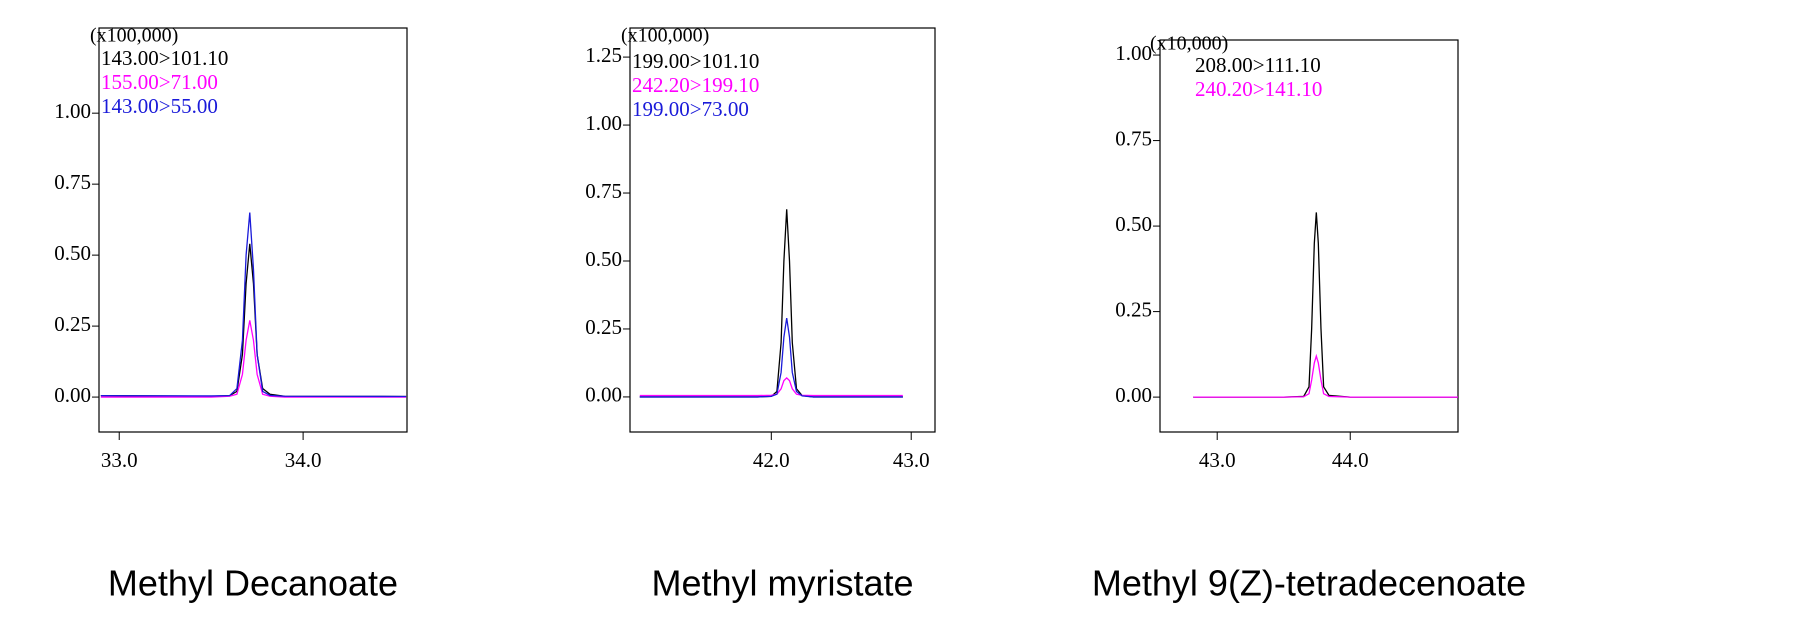 The image size is (1798, 620). What do you see at coordinates (119, 460) in the screenshot?
I see `x-tick-label: 33.0` at bounding box center [119, 460].